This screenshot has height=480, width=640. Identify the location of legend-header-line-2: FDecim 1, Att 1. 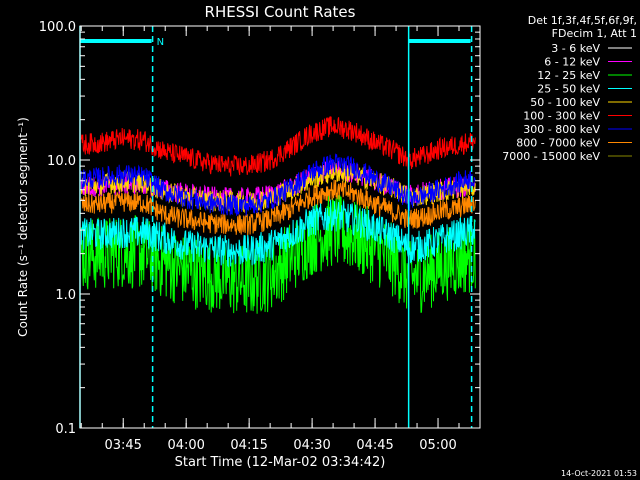
(594, 33).